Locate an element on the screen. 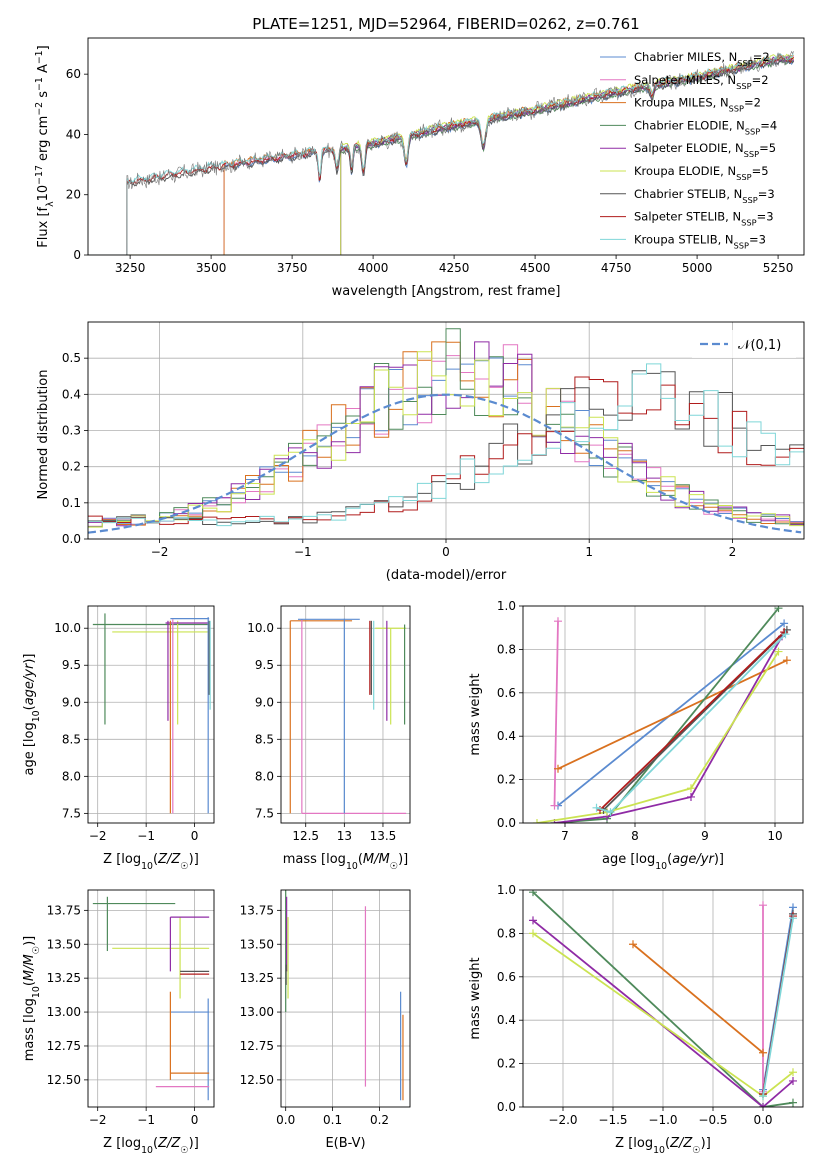 Image resolution: width=819 pixels, height=1170 pixels. x-tick-label: 9 is located at coordinates (705, 836).